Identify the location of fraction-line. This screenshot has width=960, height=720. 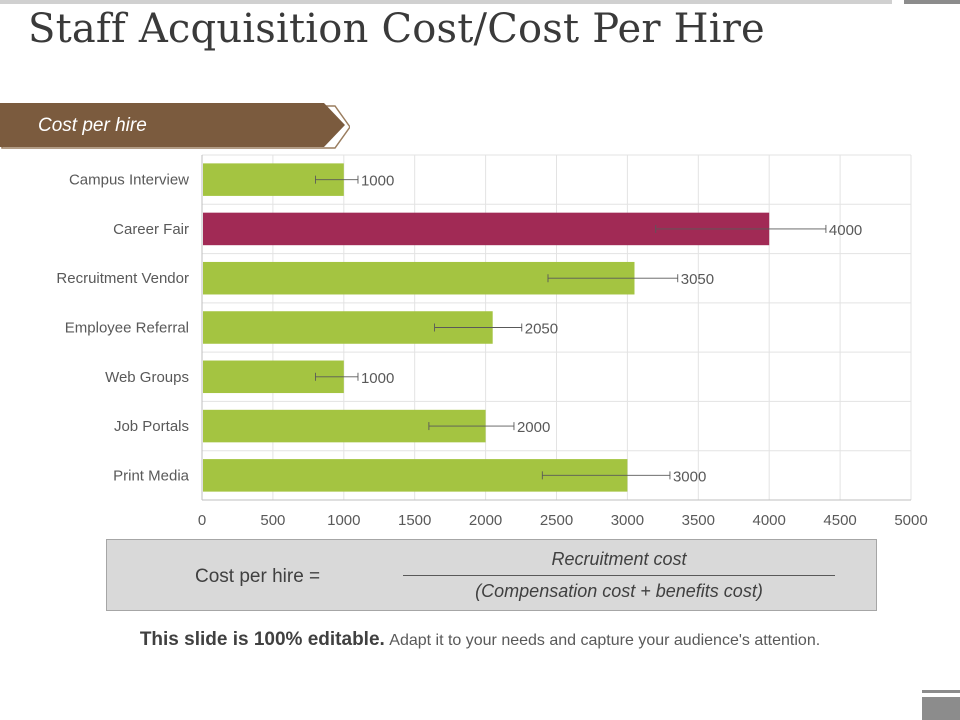
(619, 575).